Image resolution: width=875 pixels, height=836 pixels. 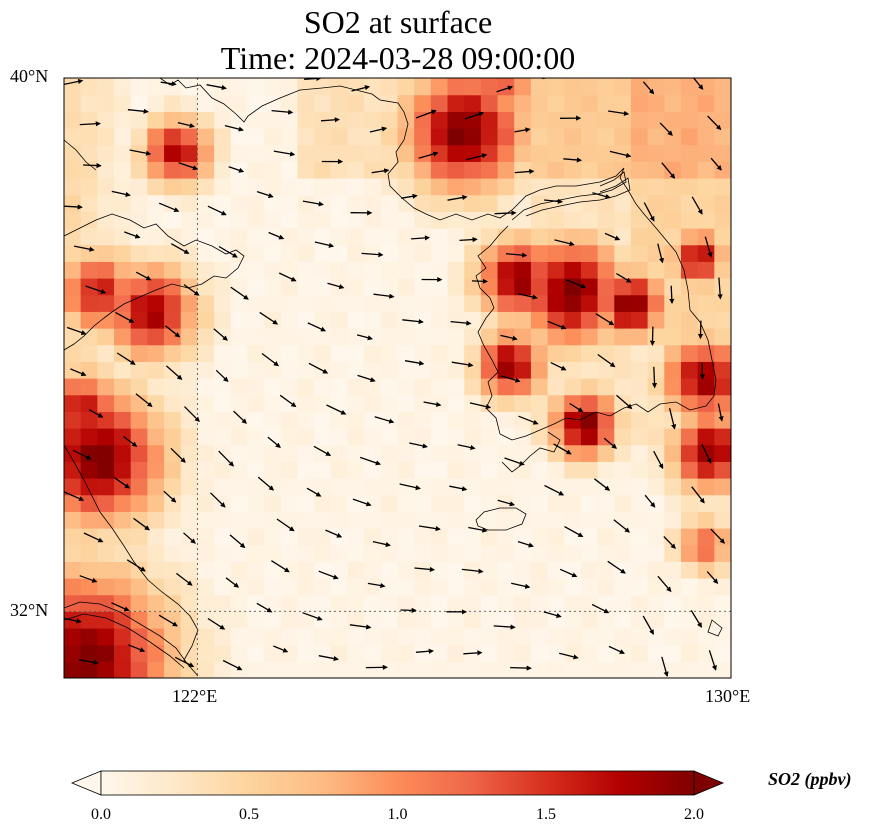 I want to click on colorbar-tick-4: 2.0, so click(x=694, y=814).